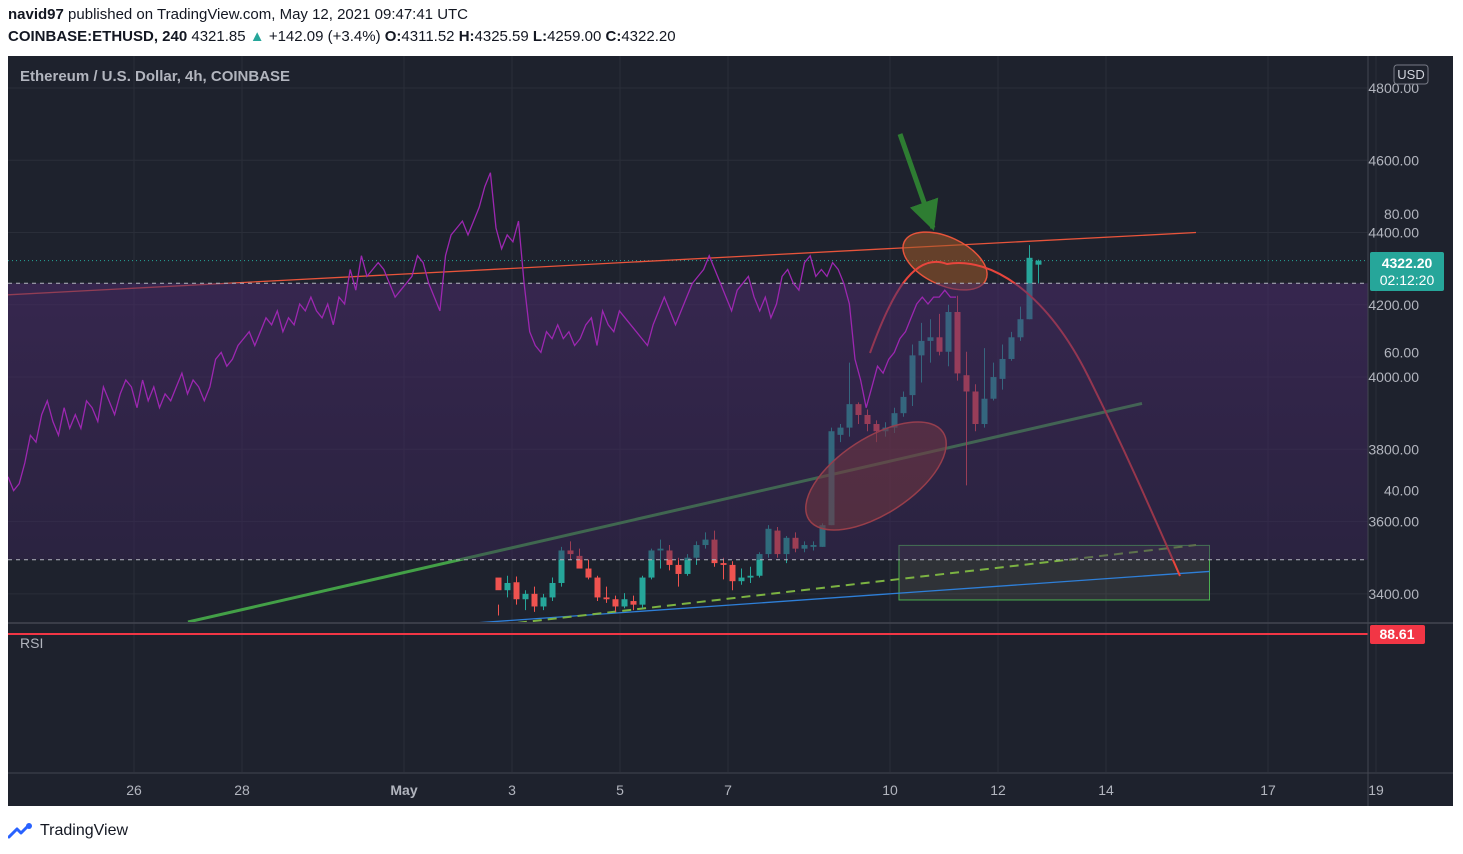  Describe the element at coordinates (1401, 491) in the screenshot. I see `rsi-tick-label: 40.00` at that location.